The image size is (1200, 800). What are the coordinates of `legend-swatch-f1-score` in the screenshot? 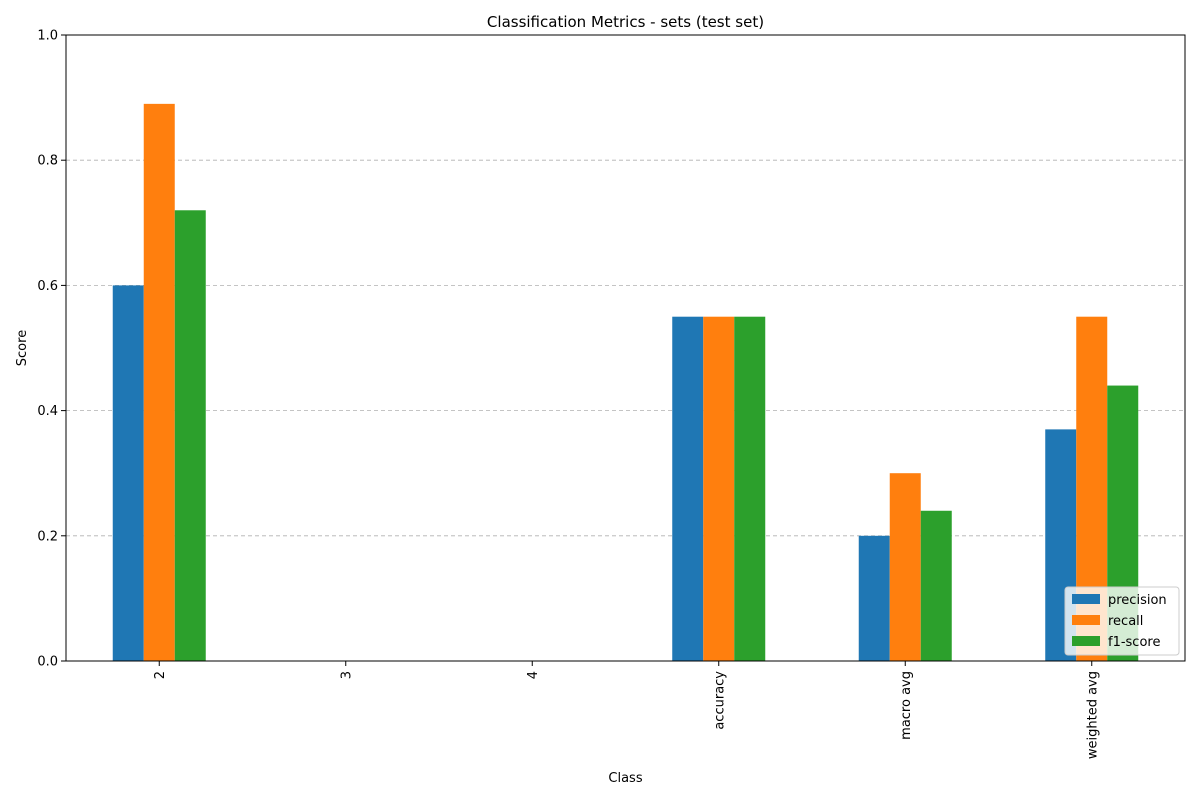 It's located at (1086, 641).